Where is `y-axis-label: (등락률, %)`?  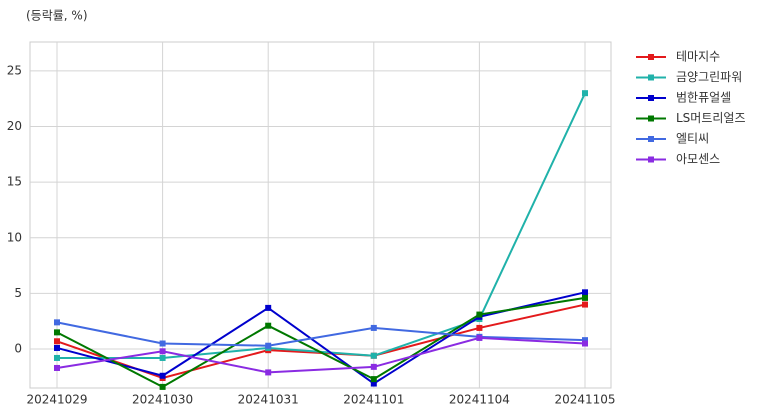
y-axis-label: (등락률, %) is located at coordinates (57, 16).